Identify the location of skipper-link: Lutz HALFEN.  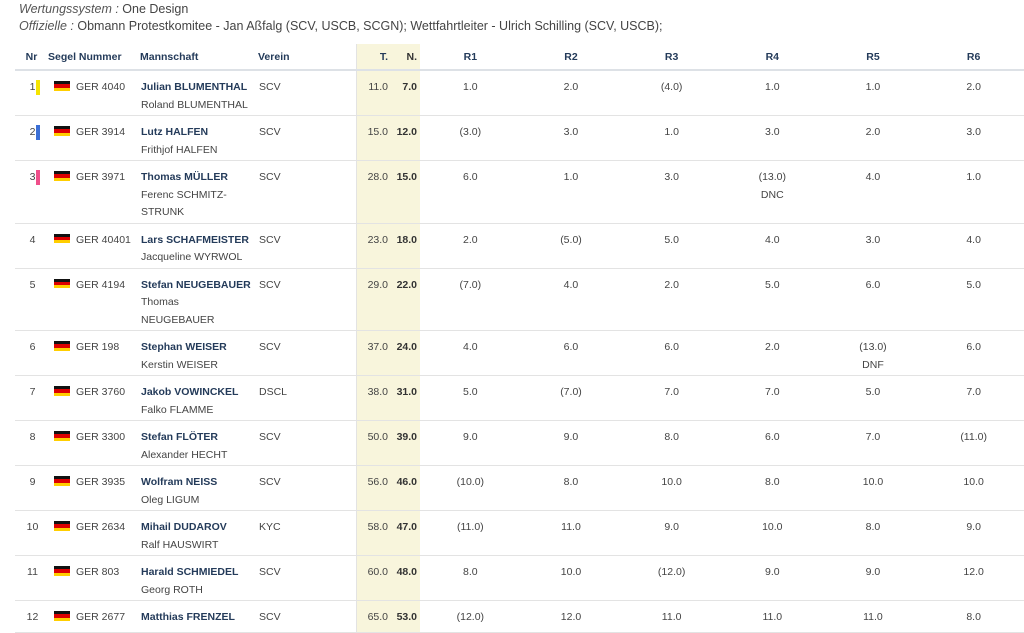
(175, 132).